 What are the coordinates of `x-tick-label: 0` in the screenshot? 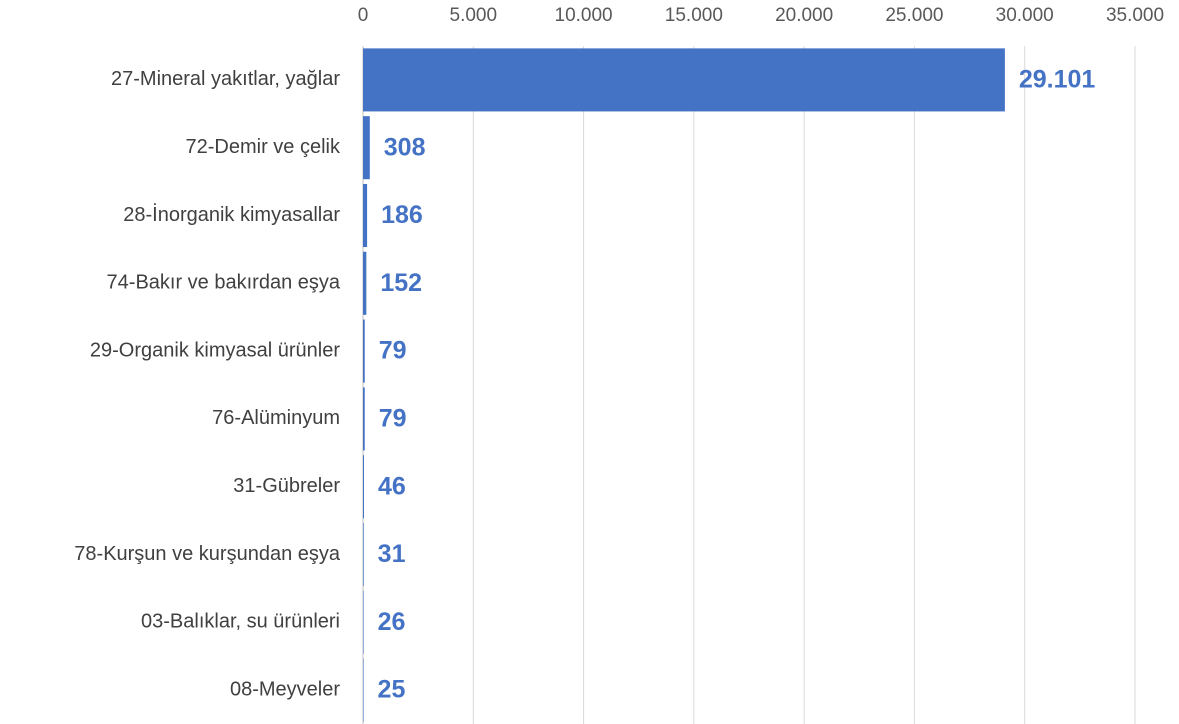 It's located at (363, 15).